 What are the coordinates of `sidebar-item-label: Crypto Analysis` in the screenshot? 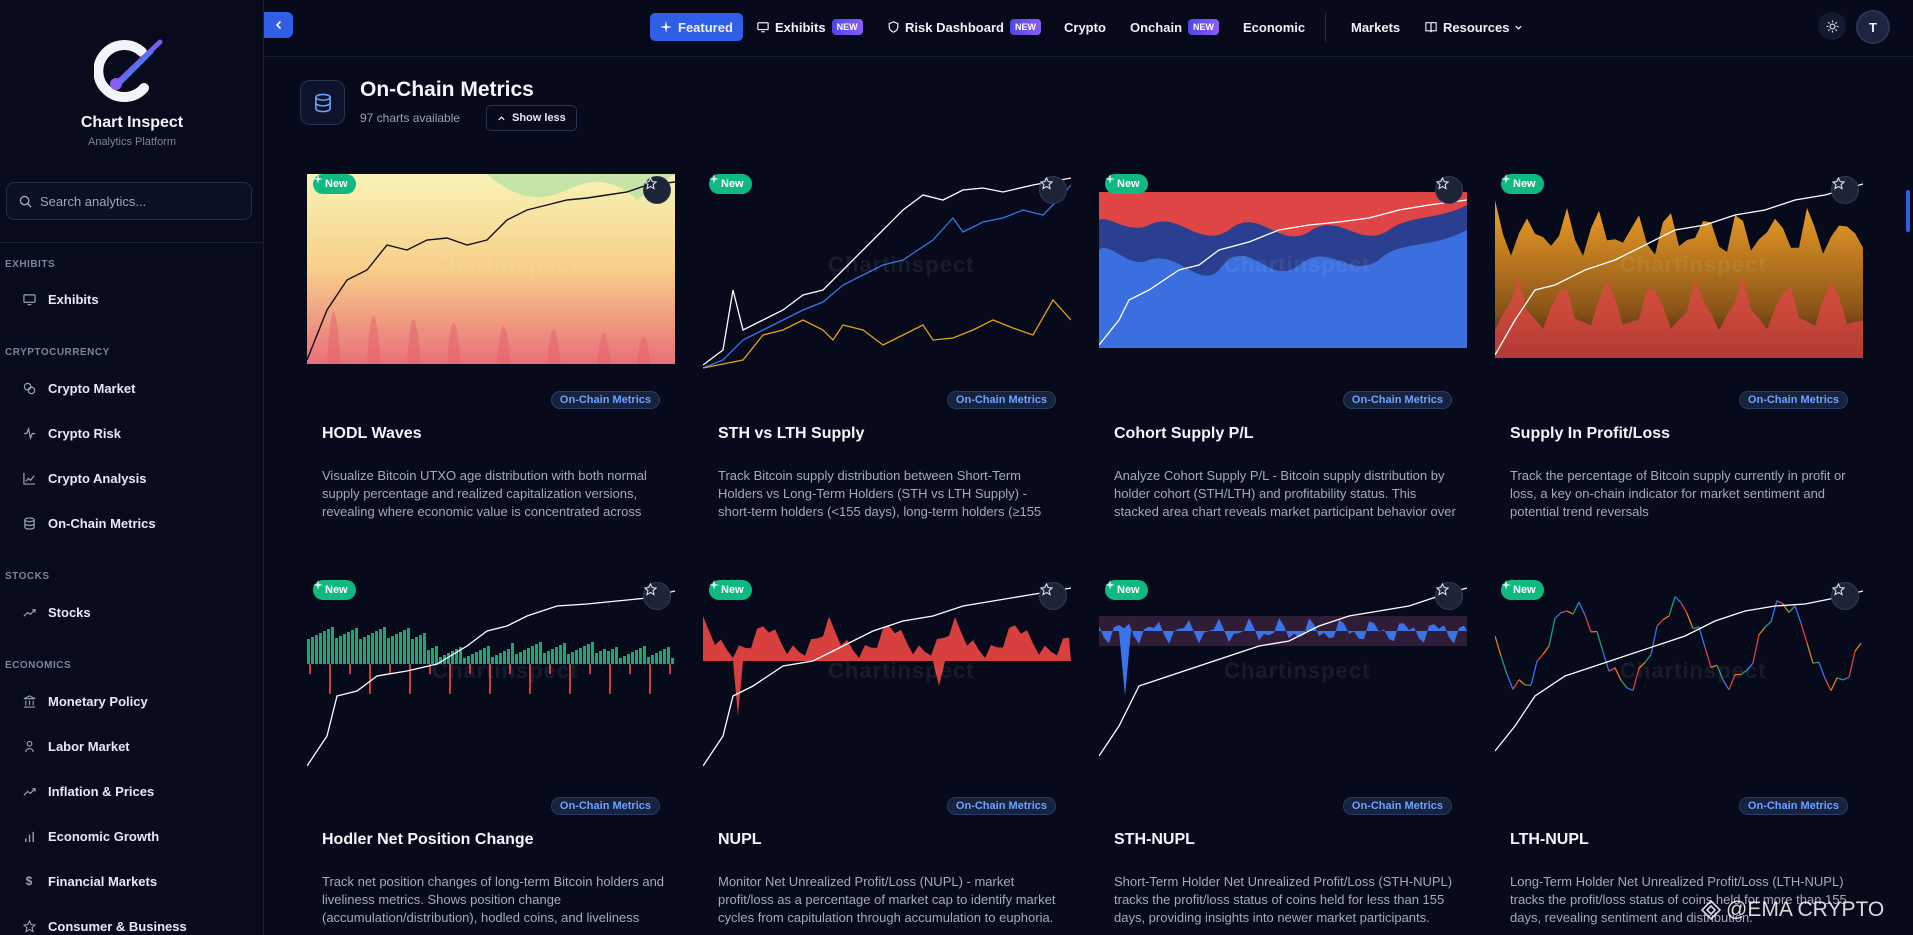 It's located at (97, 478).